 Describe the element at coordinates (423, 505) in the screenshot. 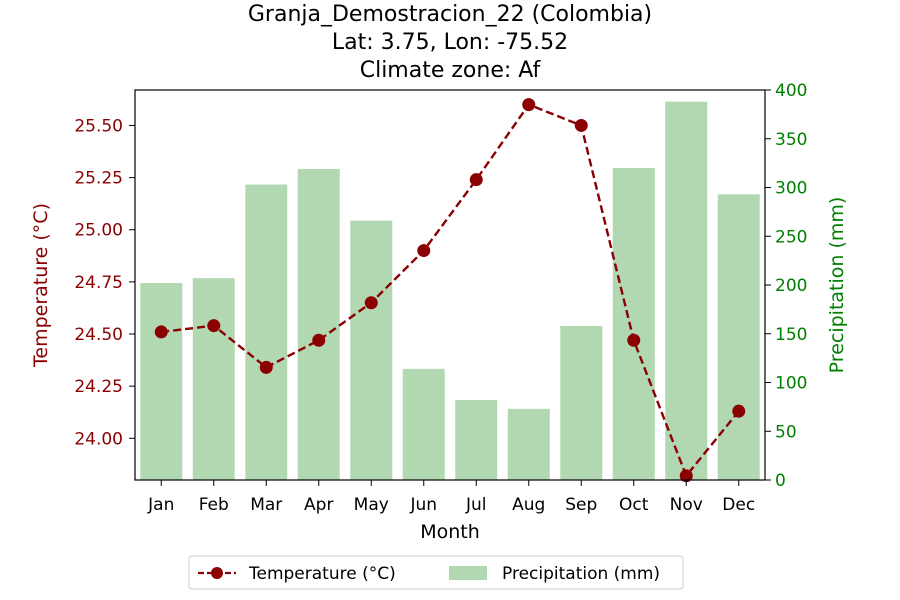

I see `x-tick-label: Jun` at that location.